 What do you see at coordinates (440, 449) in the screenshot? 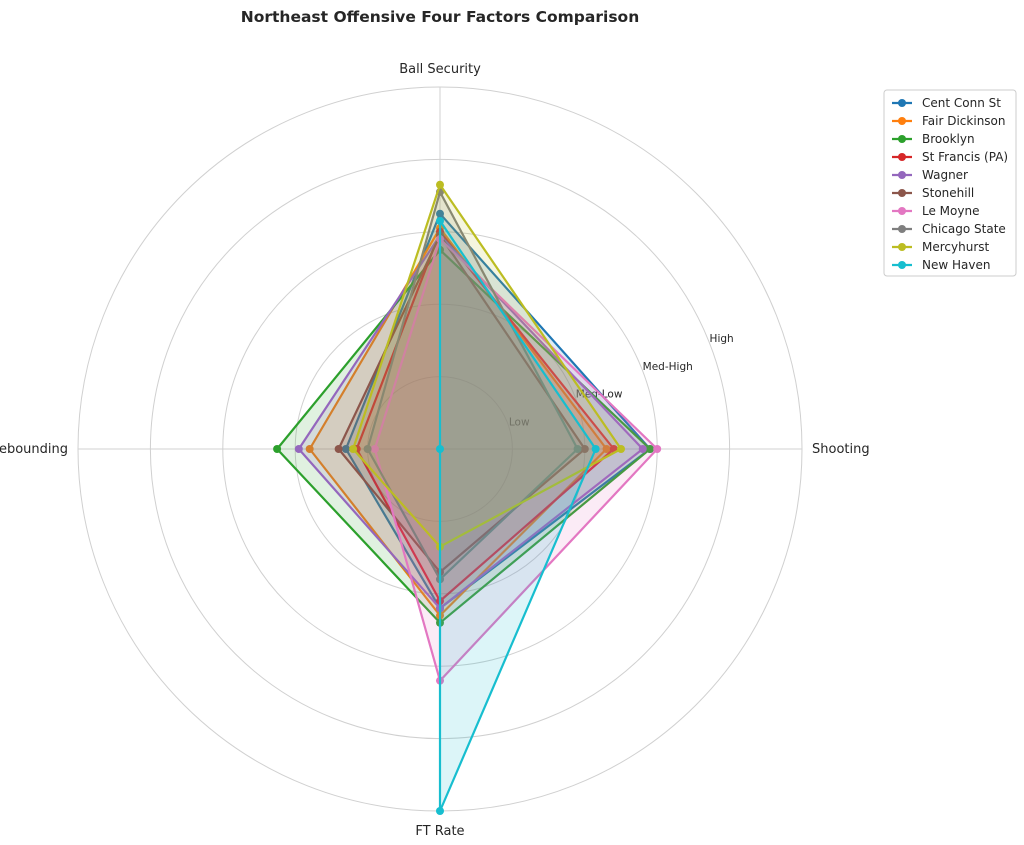
I see `point-new-haven-off-rebounding` at bounding box center [440, 449].